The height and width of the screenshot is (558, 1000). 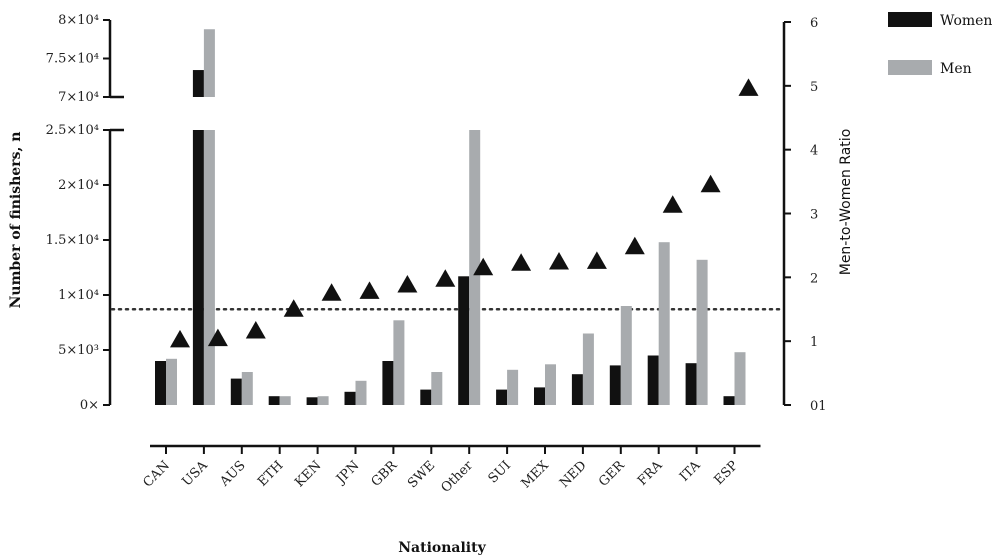 I want to click on y-axis-title: Number of finishers, n, so click(x=16, y=220).